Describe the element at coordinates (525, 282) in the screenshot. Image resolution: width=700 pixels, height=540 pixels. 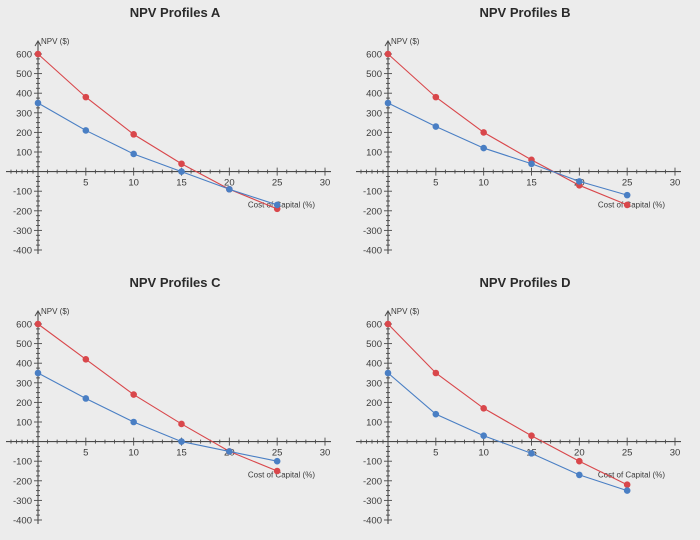
I see `chart-title: NPV Profiles D` at that location.